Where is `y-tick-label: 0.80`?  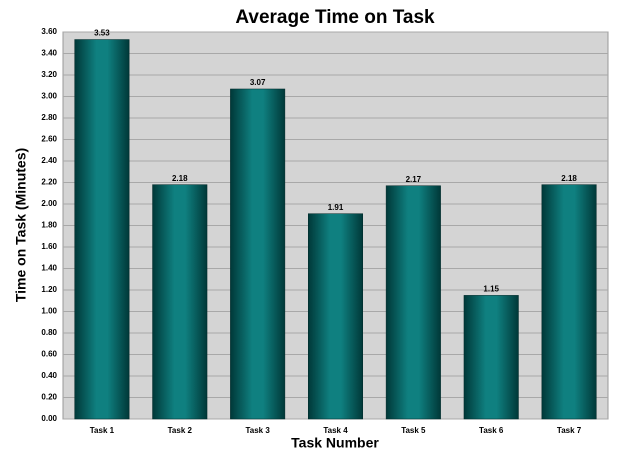 y-tick-label: 0.80 is located at coordinates (49, 332).